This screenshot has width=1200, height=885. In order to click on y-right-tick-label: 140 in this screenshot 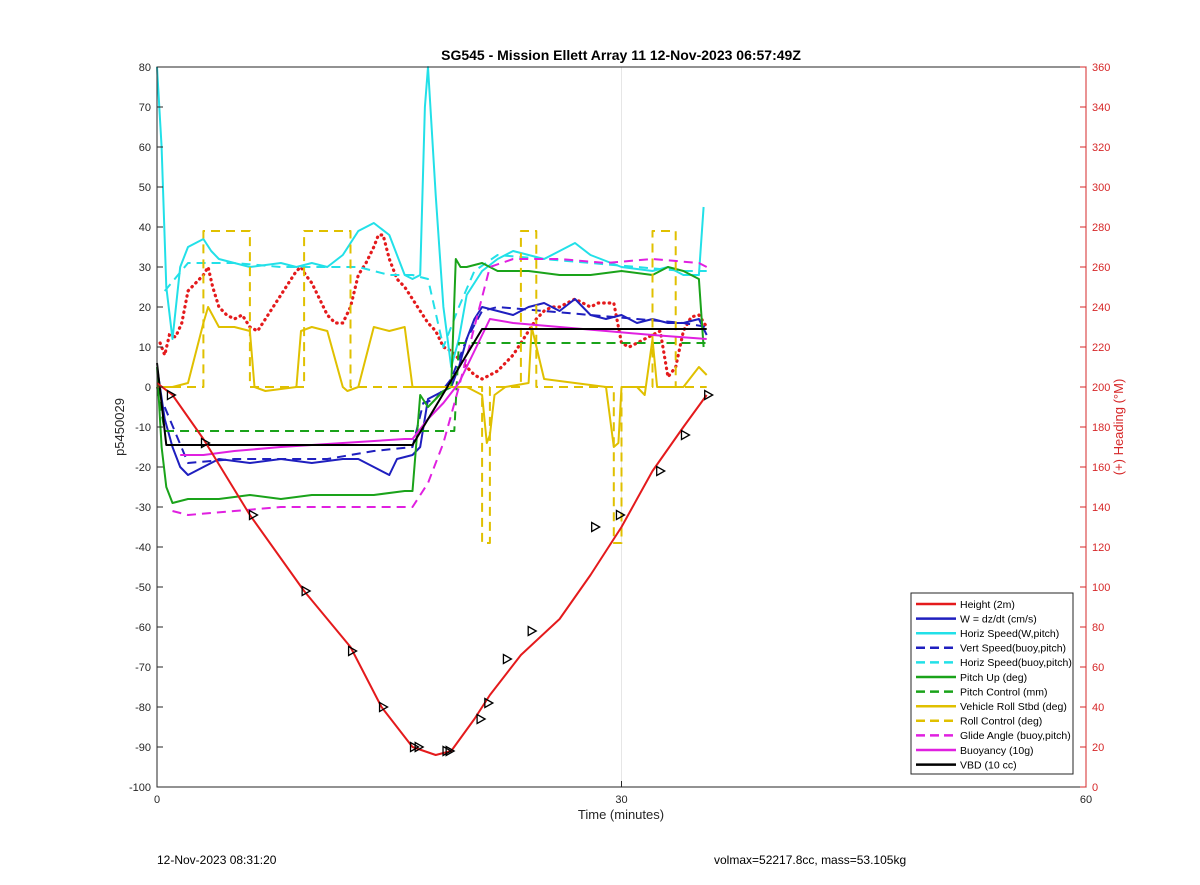, I will do `click(1101, 508)`.